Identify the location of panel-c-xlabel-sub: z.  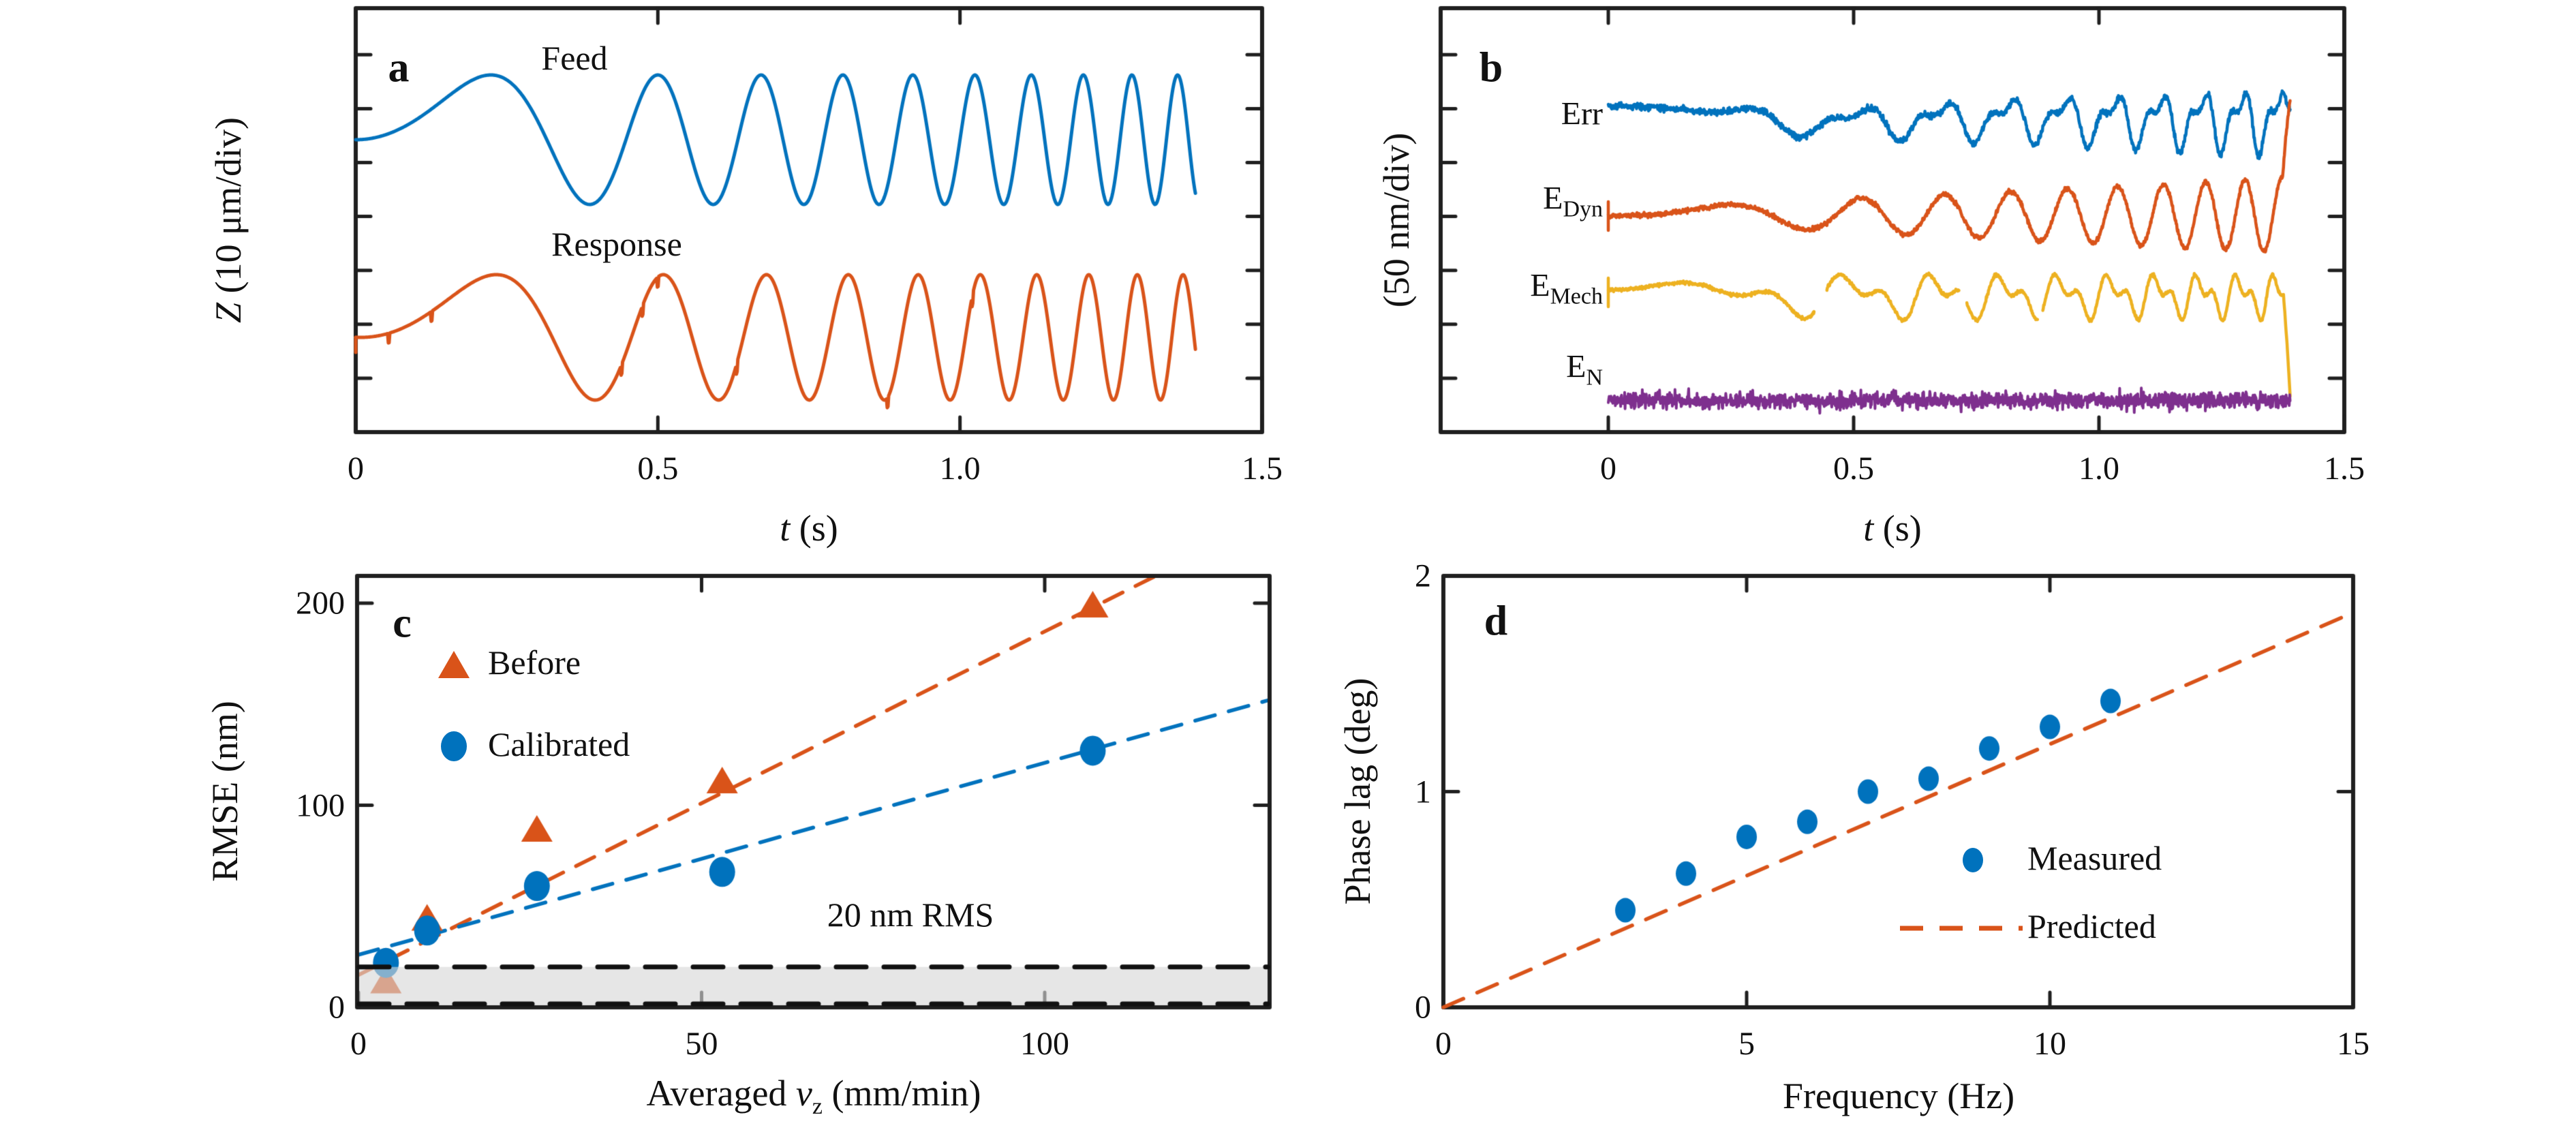
(818, 1106).